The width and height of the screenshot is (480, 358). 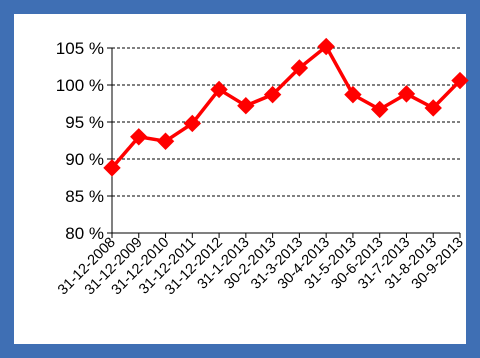 I want to click on y-tick-label: 100 %, so click(x=80, y=85).